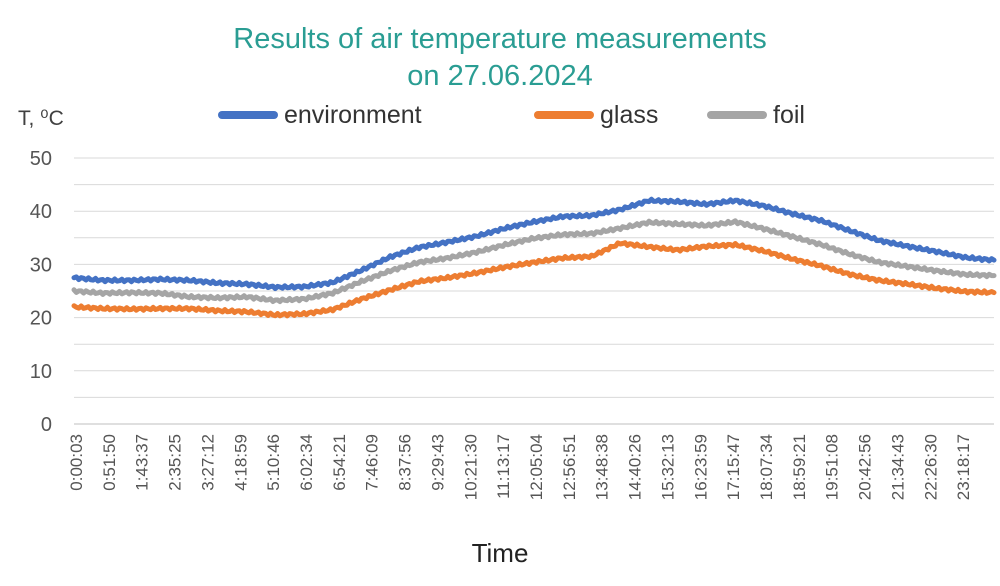 The image size is (1000, 586). I want to click on y-tick-label: 50, so click(41, 159).